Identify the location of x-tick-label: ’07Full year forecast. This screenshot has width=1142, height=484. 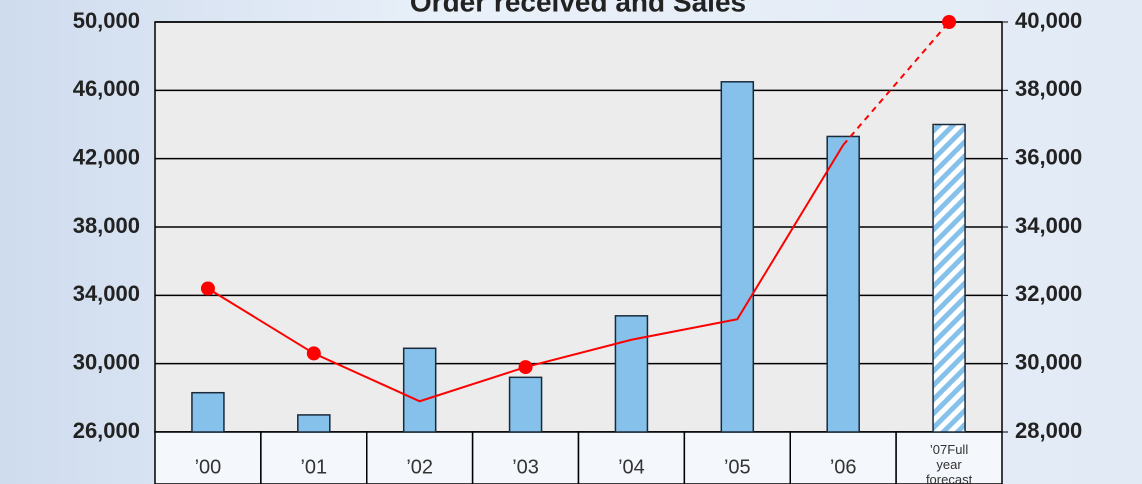
(949, 463).